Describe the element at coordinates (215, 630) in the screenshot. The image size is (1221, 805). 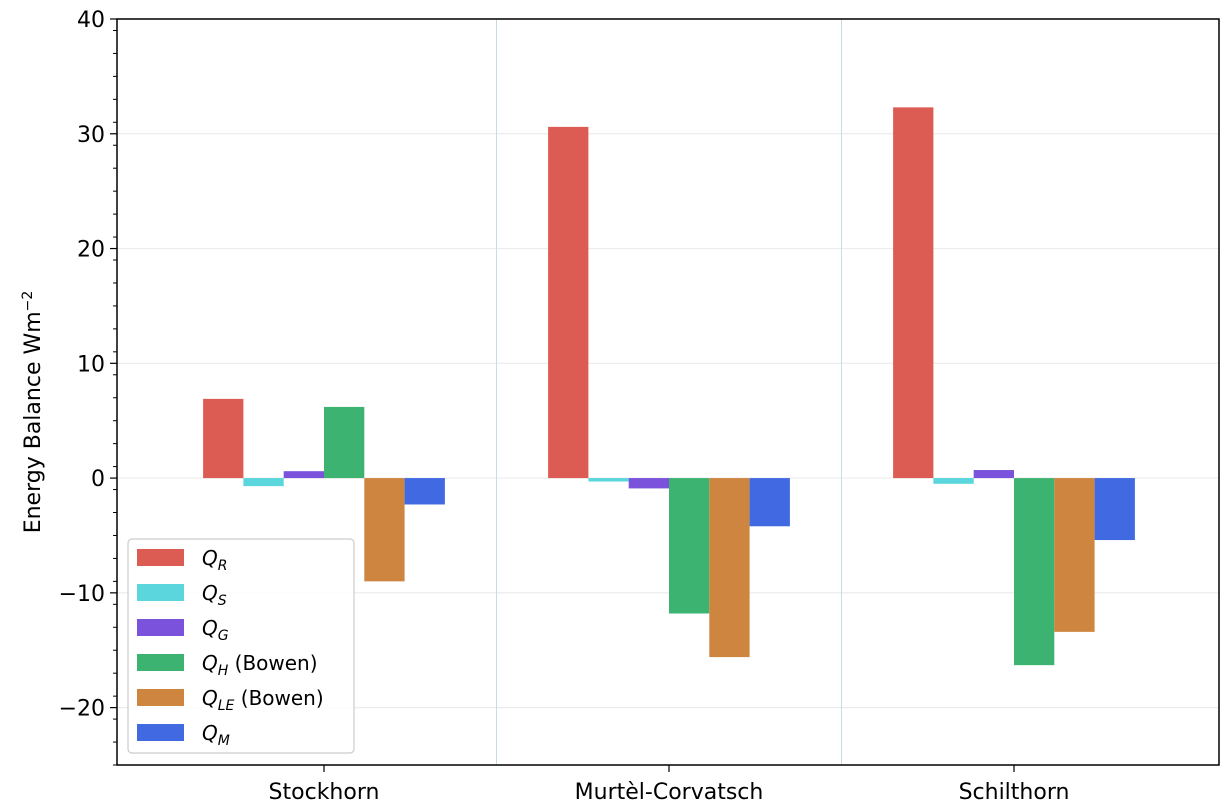
I see `legend-entry: QG` at that location.